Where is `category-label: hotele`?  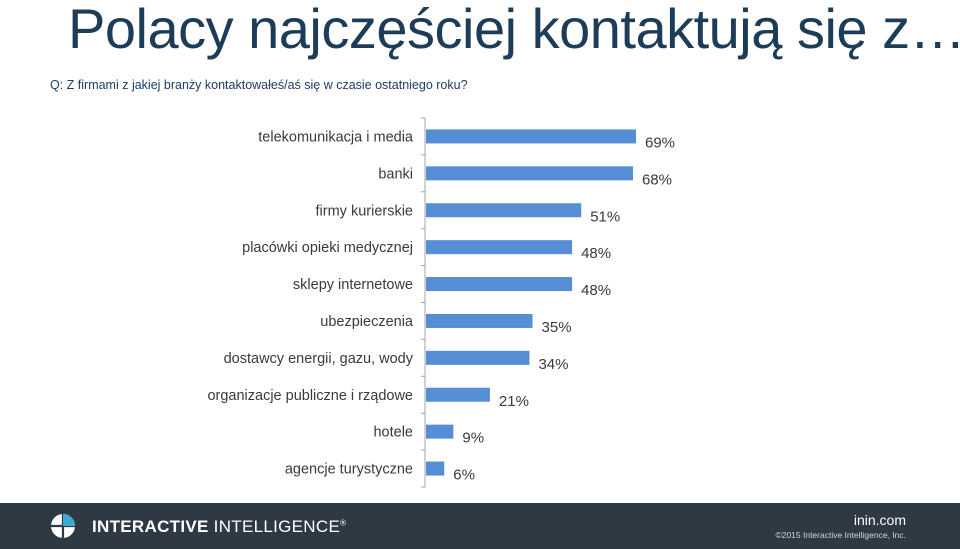
category-label: hotele is located at coordinates (393, 433).